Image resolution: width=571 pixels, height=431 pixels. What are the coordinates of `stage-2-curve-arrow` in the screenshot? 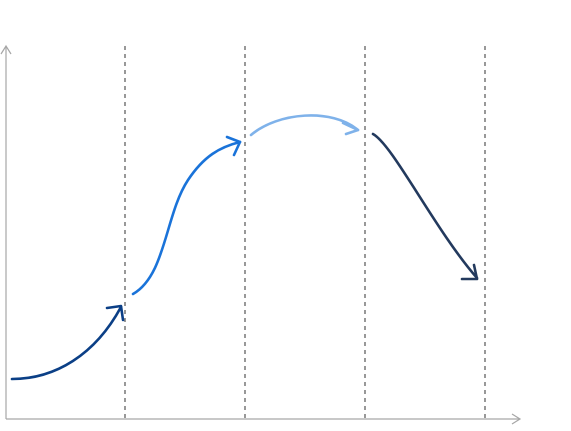 It's located at (186, 215).